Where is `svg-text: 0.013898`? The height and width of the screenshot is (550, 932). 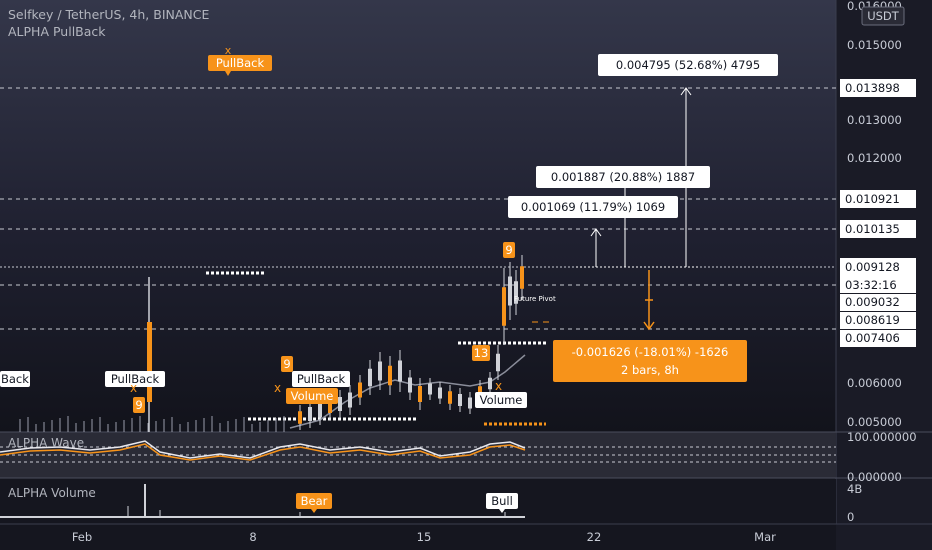 svg-text: 0.013898 is located at coordinates (872, 88).